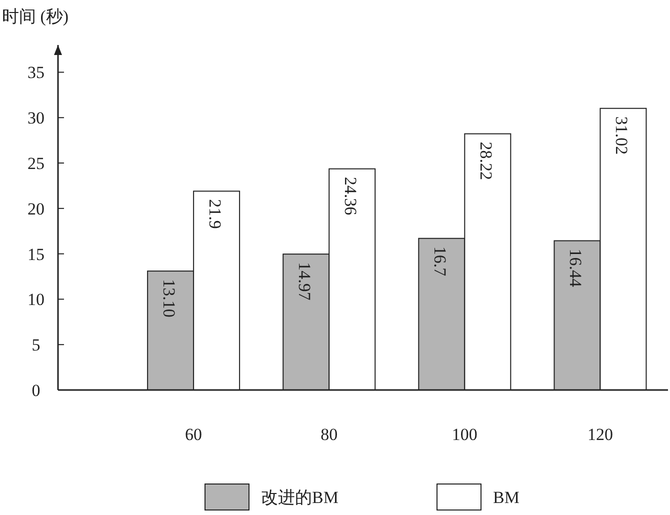  Describe the element at coordinates (36, 390) in the screenshot. I see `y-tick-label: 0` at that location.